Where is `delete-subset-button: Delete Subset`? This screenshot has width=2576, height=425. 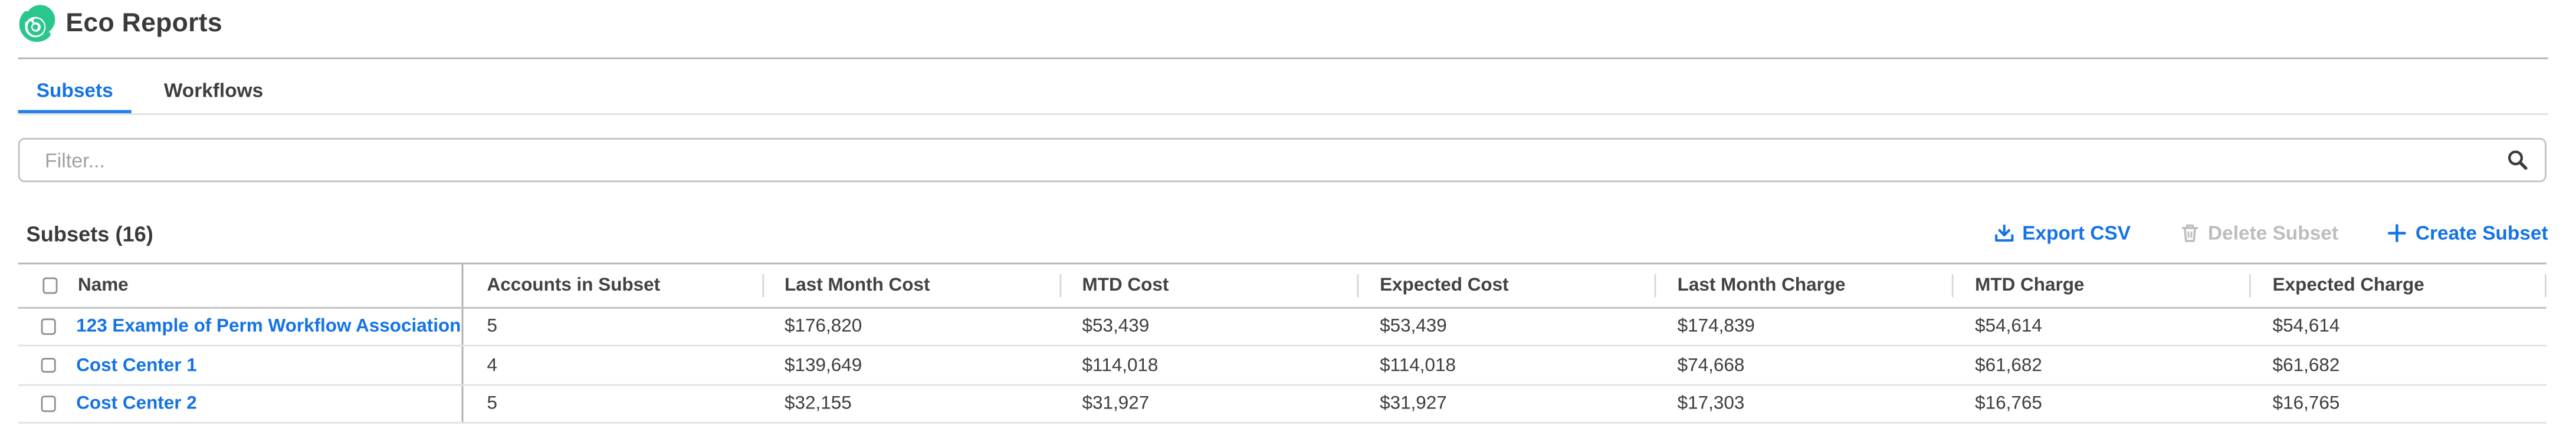
delete-subset-button: Delete Subset is located at coordinates (2259, 232).